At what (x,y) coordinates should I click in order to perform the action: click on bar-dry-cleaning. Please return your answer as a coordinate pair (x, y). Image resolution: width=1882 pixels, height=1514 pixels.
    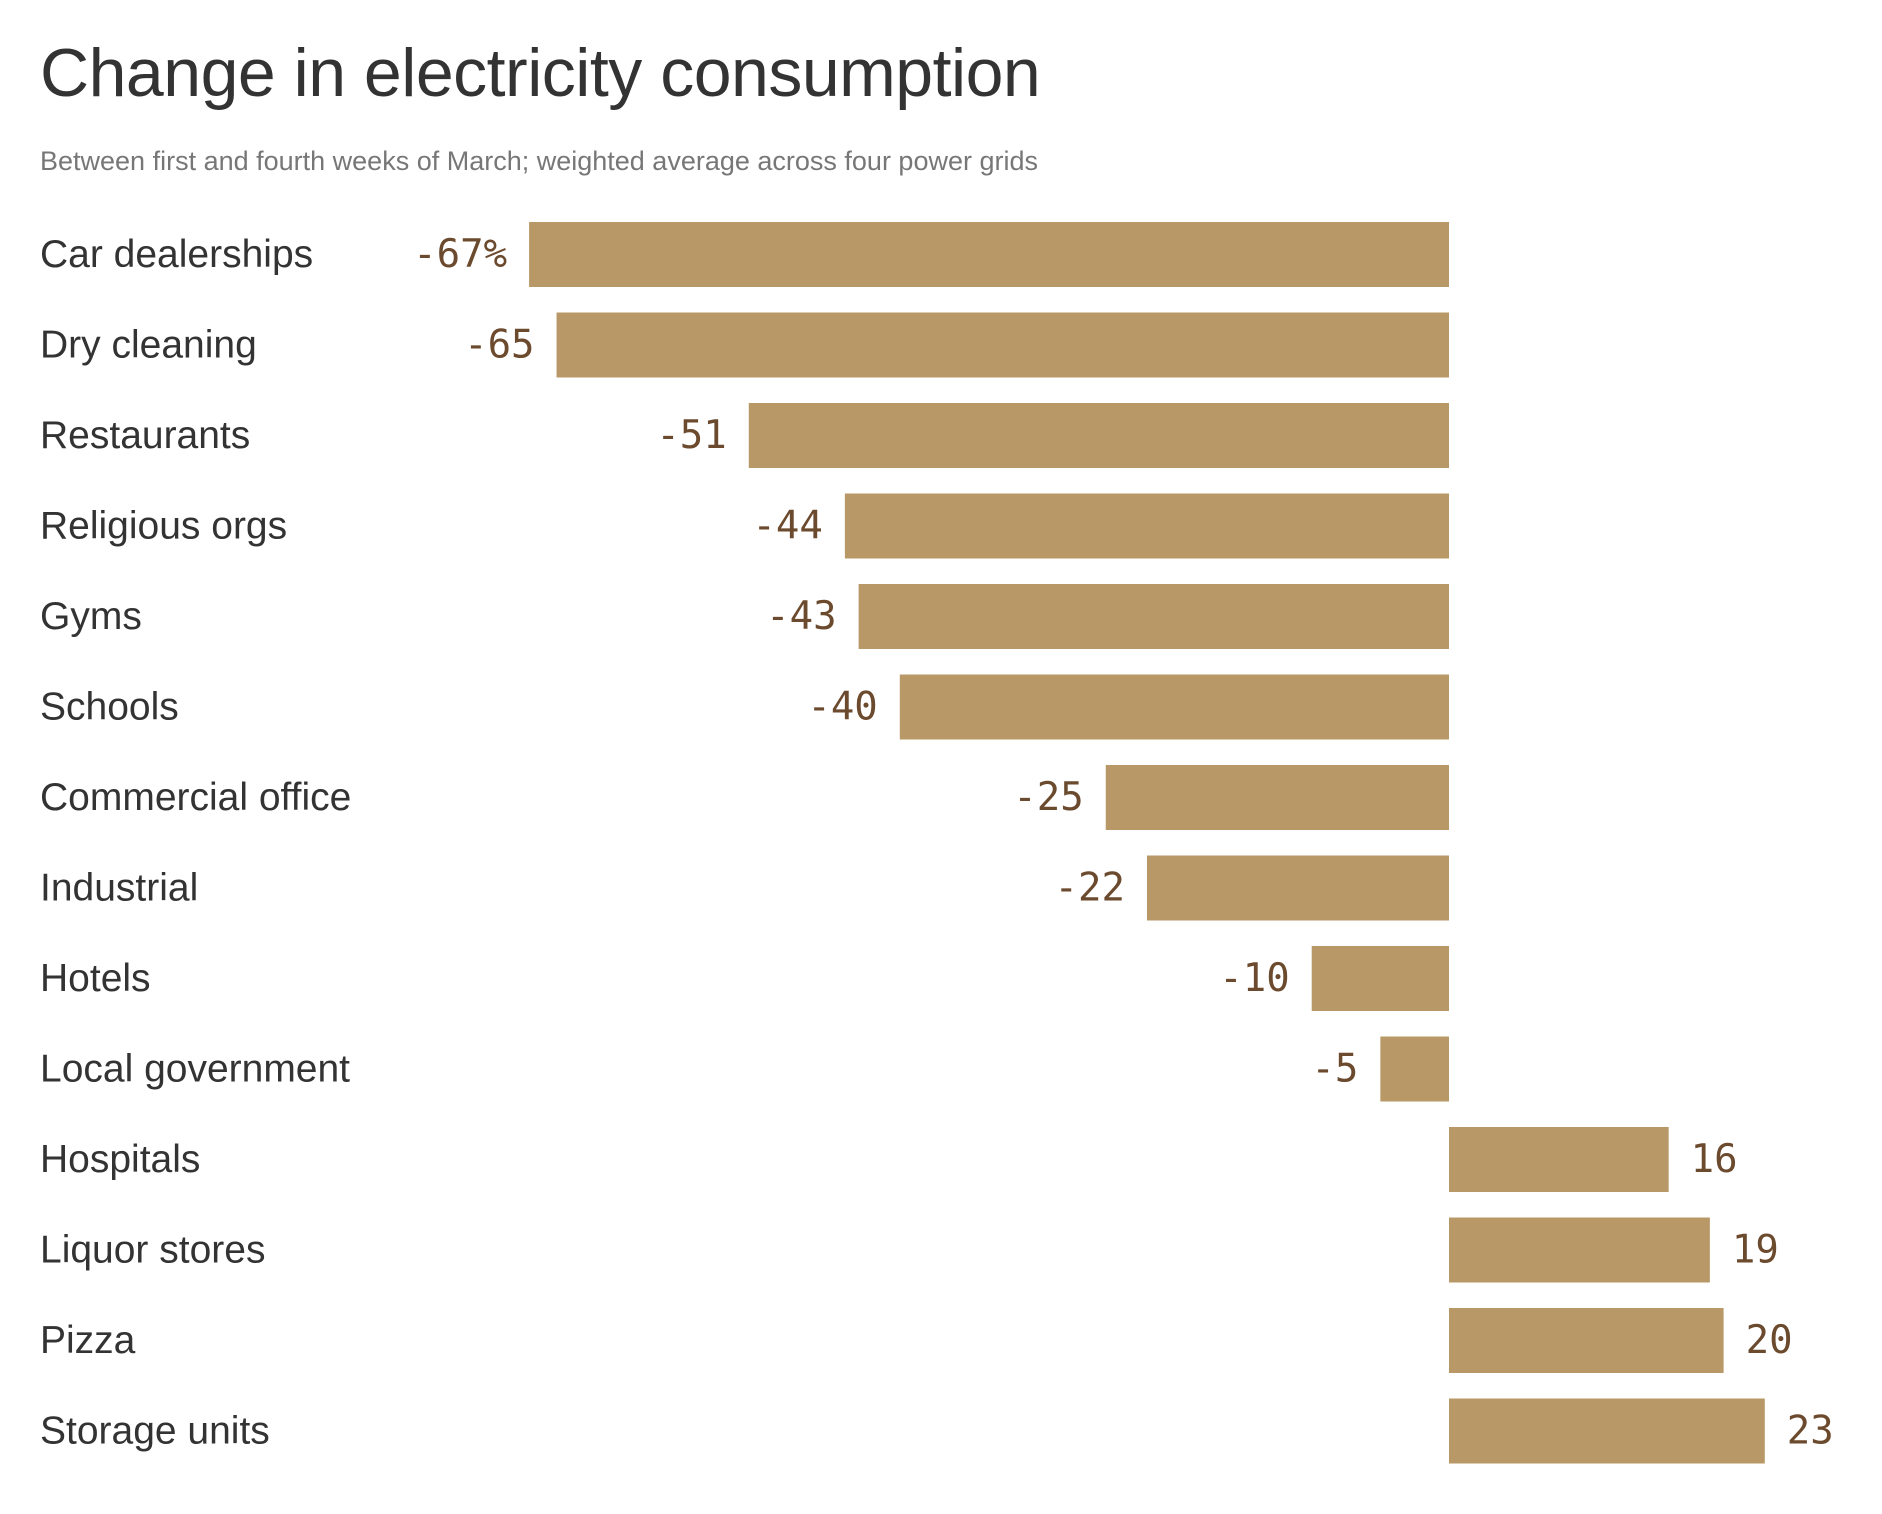
    Looking at the image, I should click on (1002, 345).